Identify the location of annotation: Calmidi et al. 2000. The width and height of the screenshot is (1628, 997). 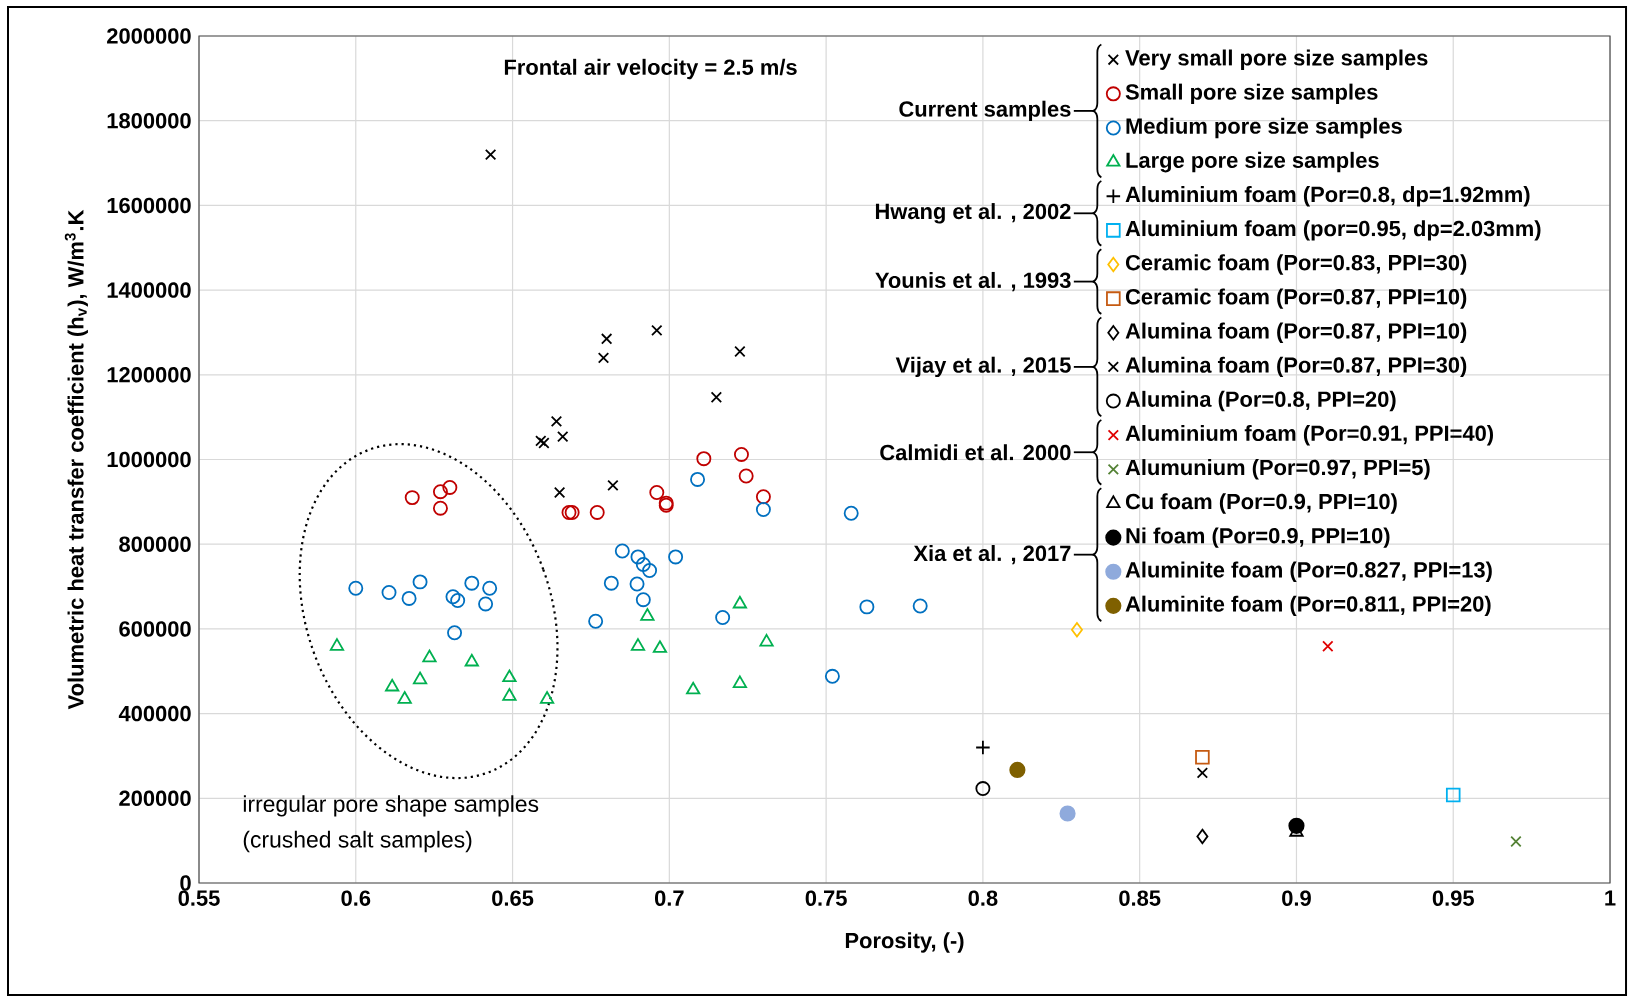
(975, 452).